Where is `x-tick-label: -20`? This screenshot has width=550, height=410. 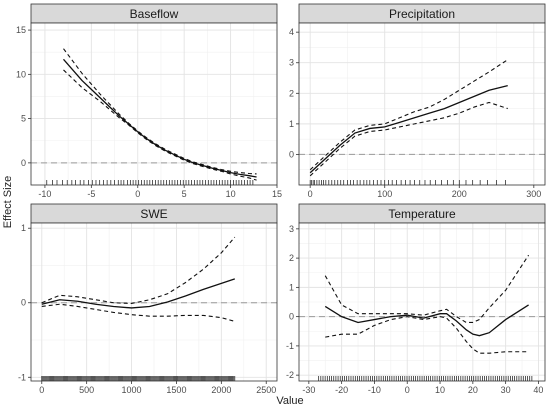 x-tick-label: -20 is located at coordinates (341, 390).